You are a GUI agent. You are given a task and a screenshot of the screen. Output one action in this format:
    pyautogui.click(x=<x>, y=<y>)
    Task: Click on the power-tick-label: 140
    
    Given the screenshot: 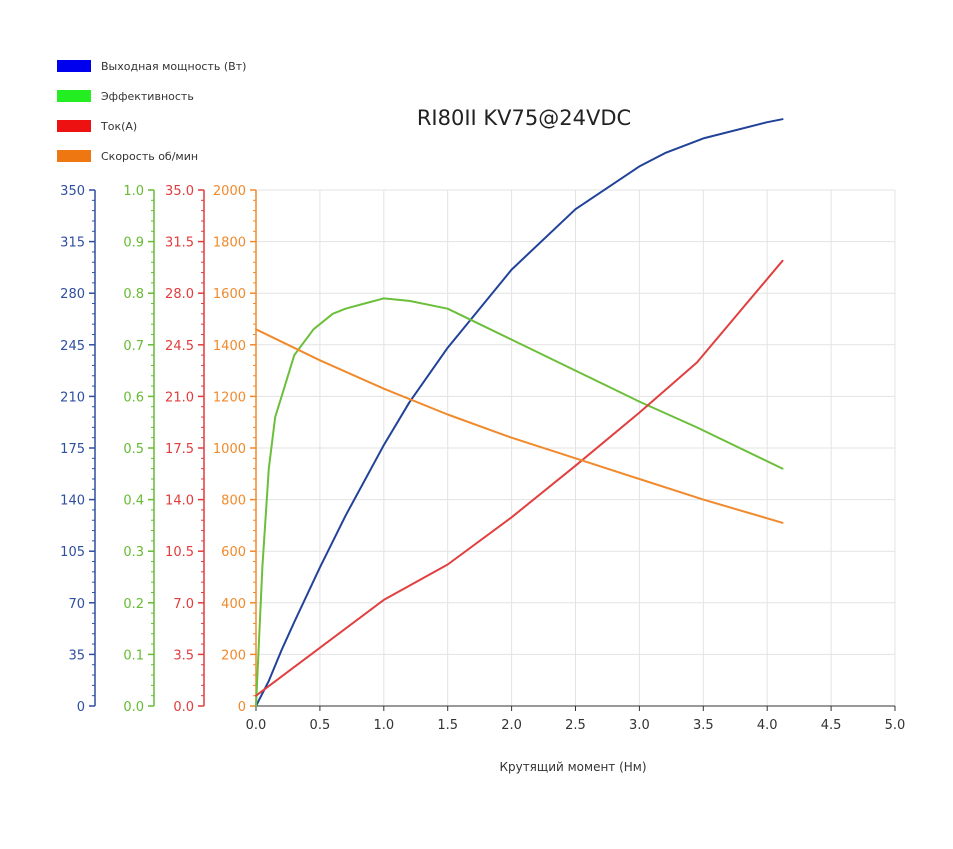 What is the action you would take?
    pyautogui.click(x=72, y=501)
    